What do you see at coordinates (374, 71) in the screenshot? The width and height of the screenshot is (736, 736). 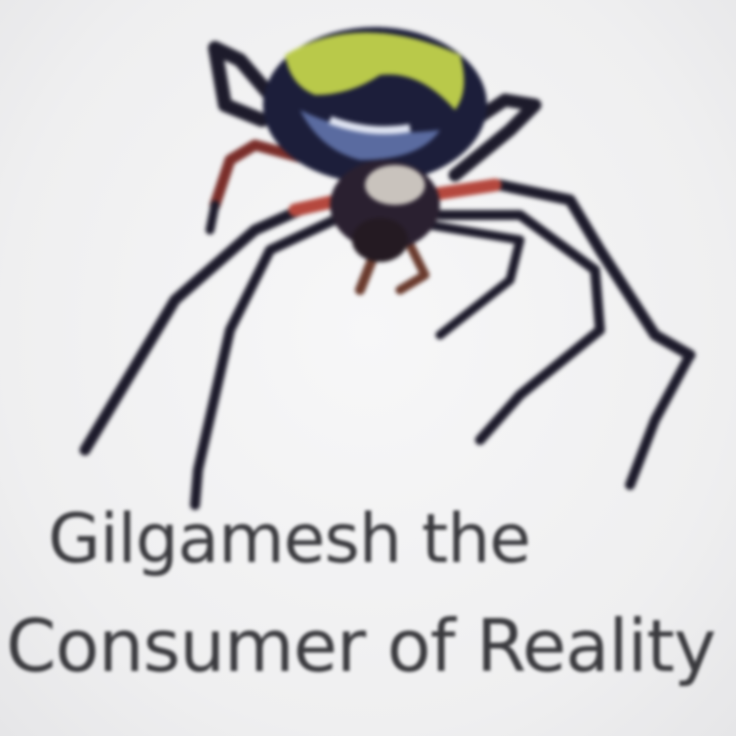 I see `spider-abdomen-stripe` at bounding box center [374, 71].